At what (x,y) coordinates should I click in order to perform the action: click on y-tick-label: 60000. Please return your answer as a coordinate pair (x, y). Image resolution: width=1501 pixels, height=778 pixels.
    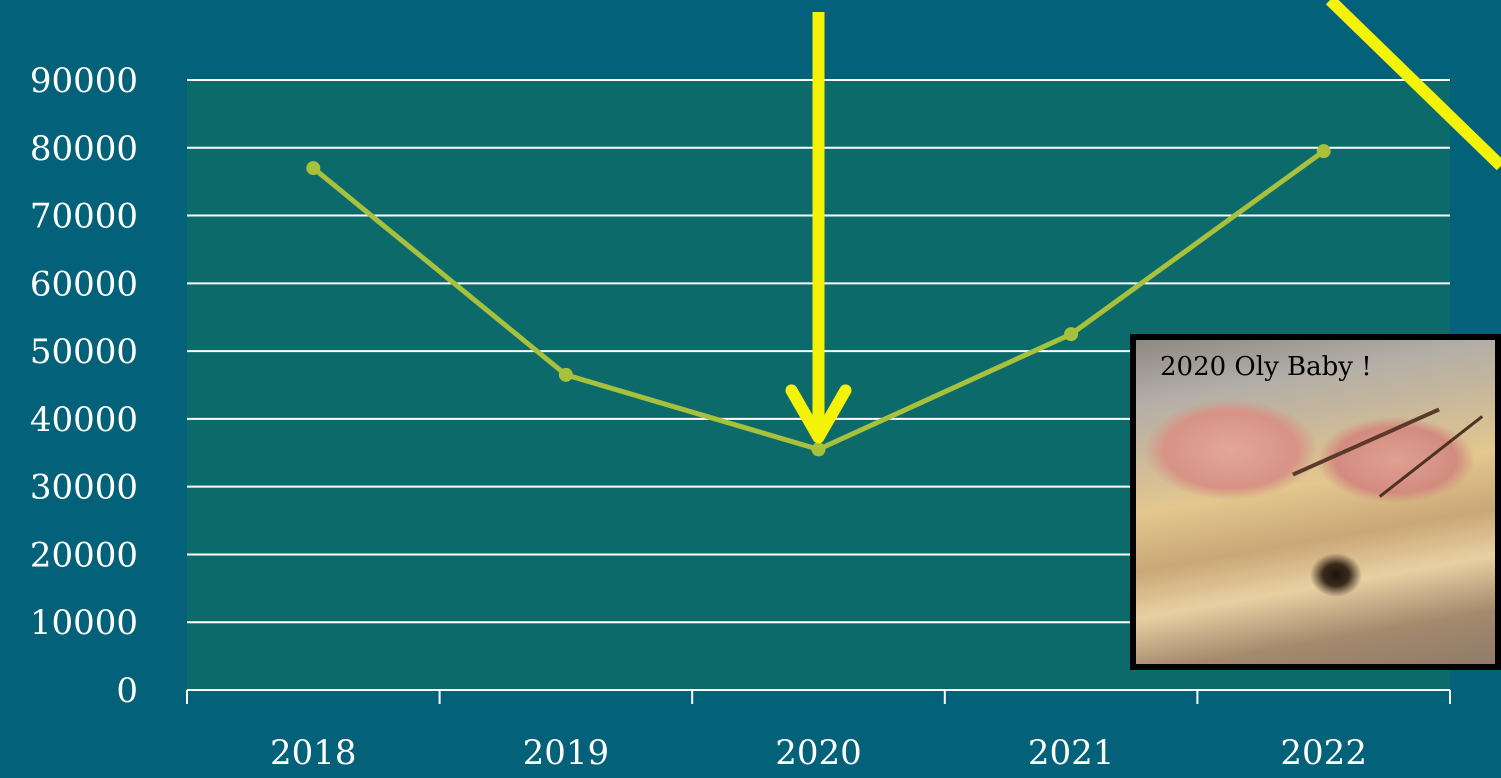
    Looking at the image, I should click on (84, 284).